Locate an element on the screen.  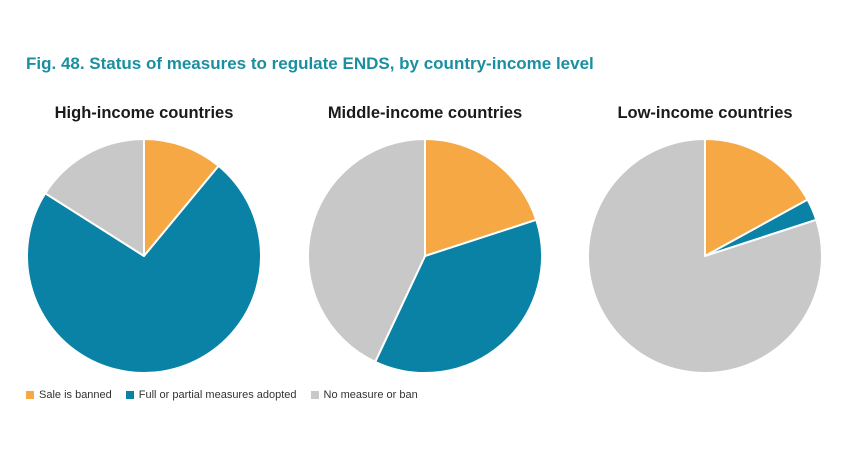
legend-item-banned: Sale is banned is located at coordinates (69, 395).